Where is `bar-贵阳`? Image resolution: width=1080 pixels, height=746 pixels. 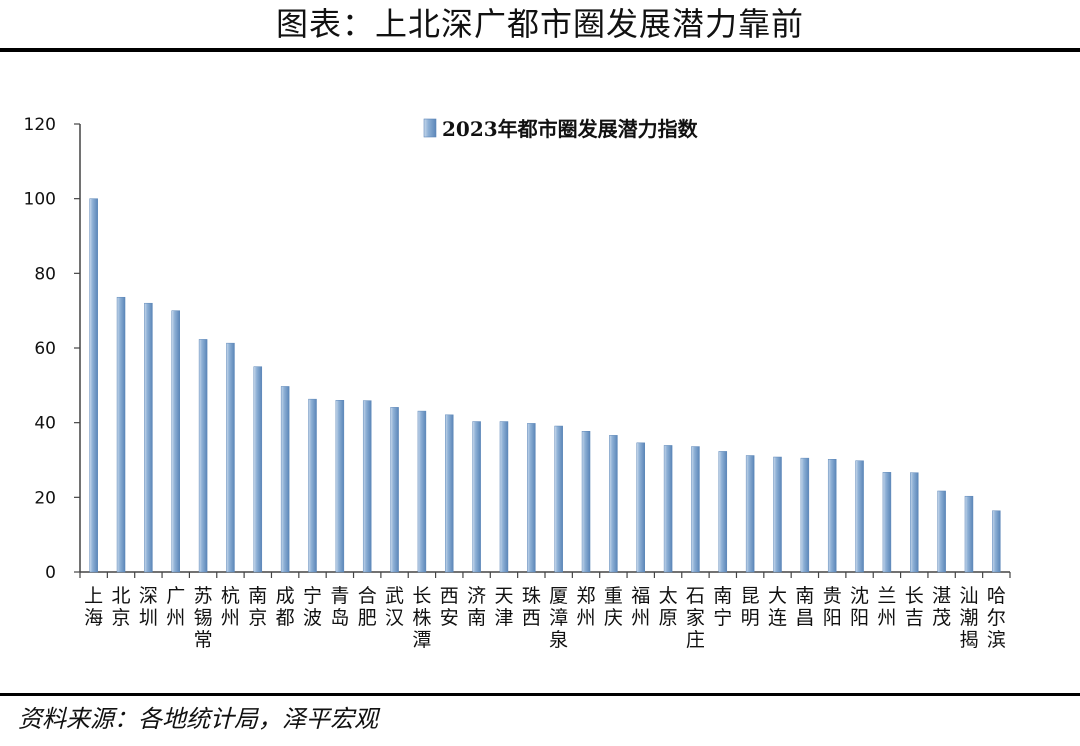
bar-贵阳 is located at coordinates (832, 516).